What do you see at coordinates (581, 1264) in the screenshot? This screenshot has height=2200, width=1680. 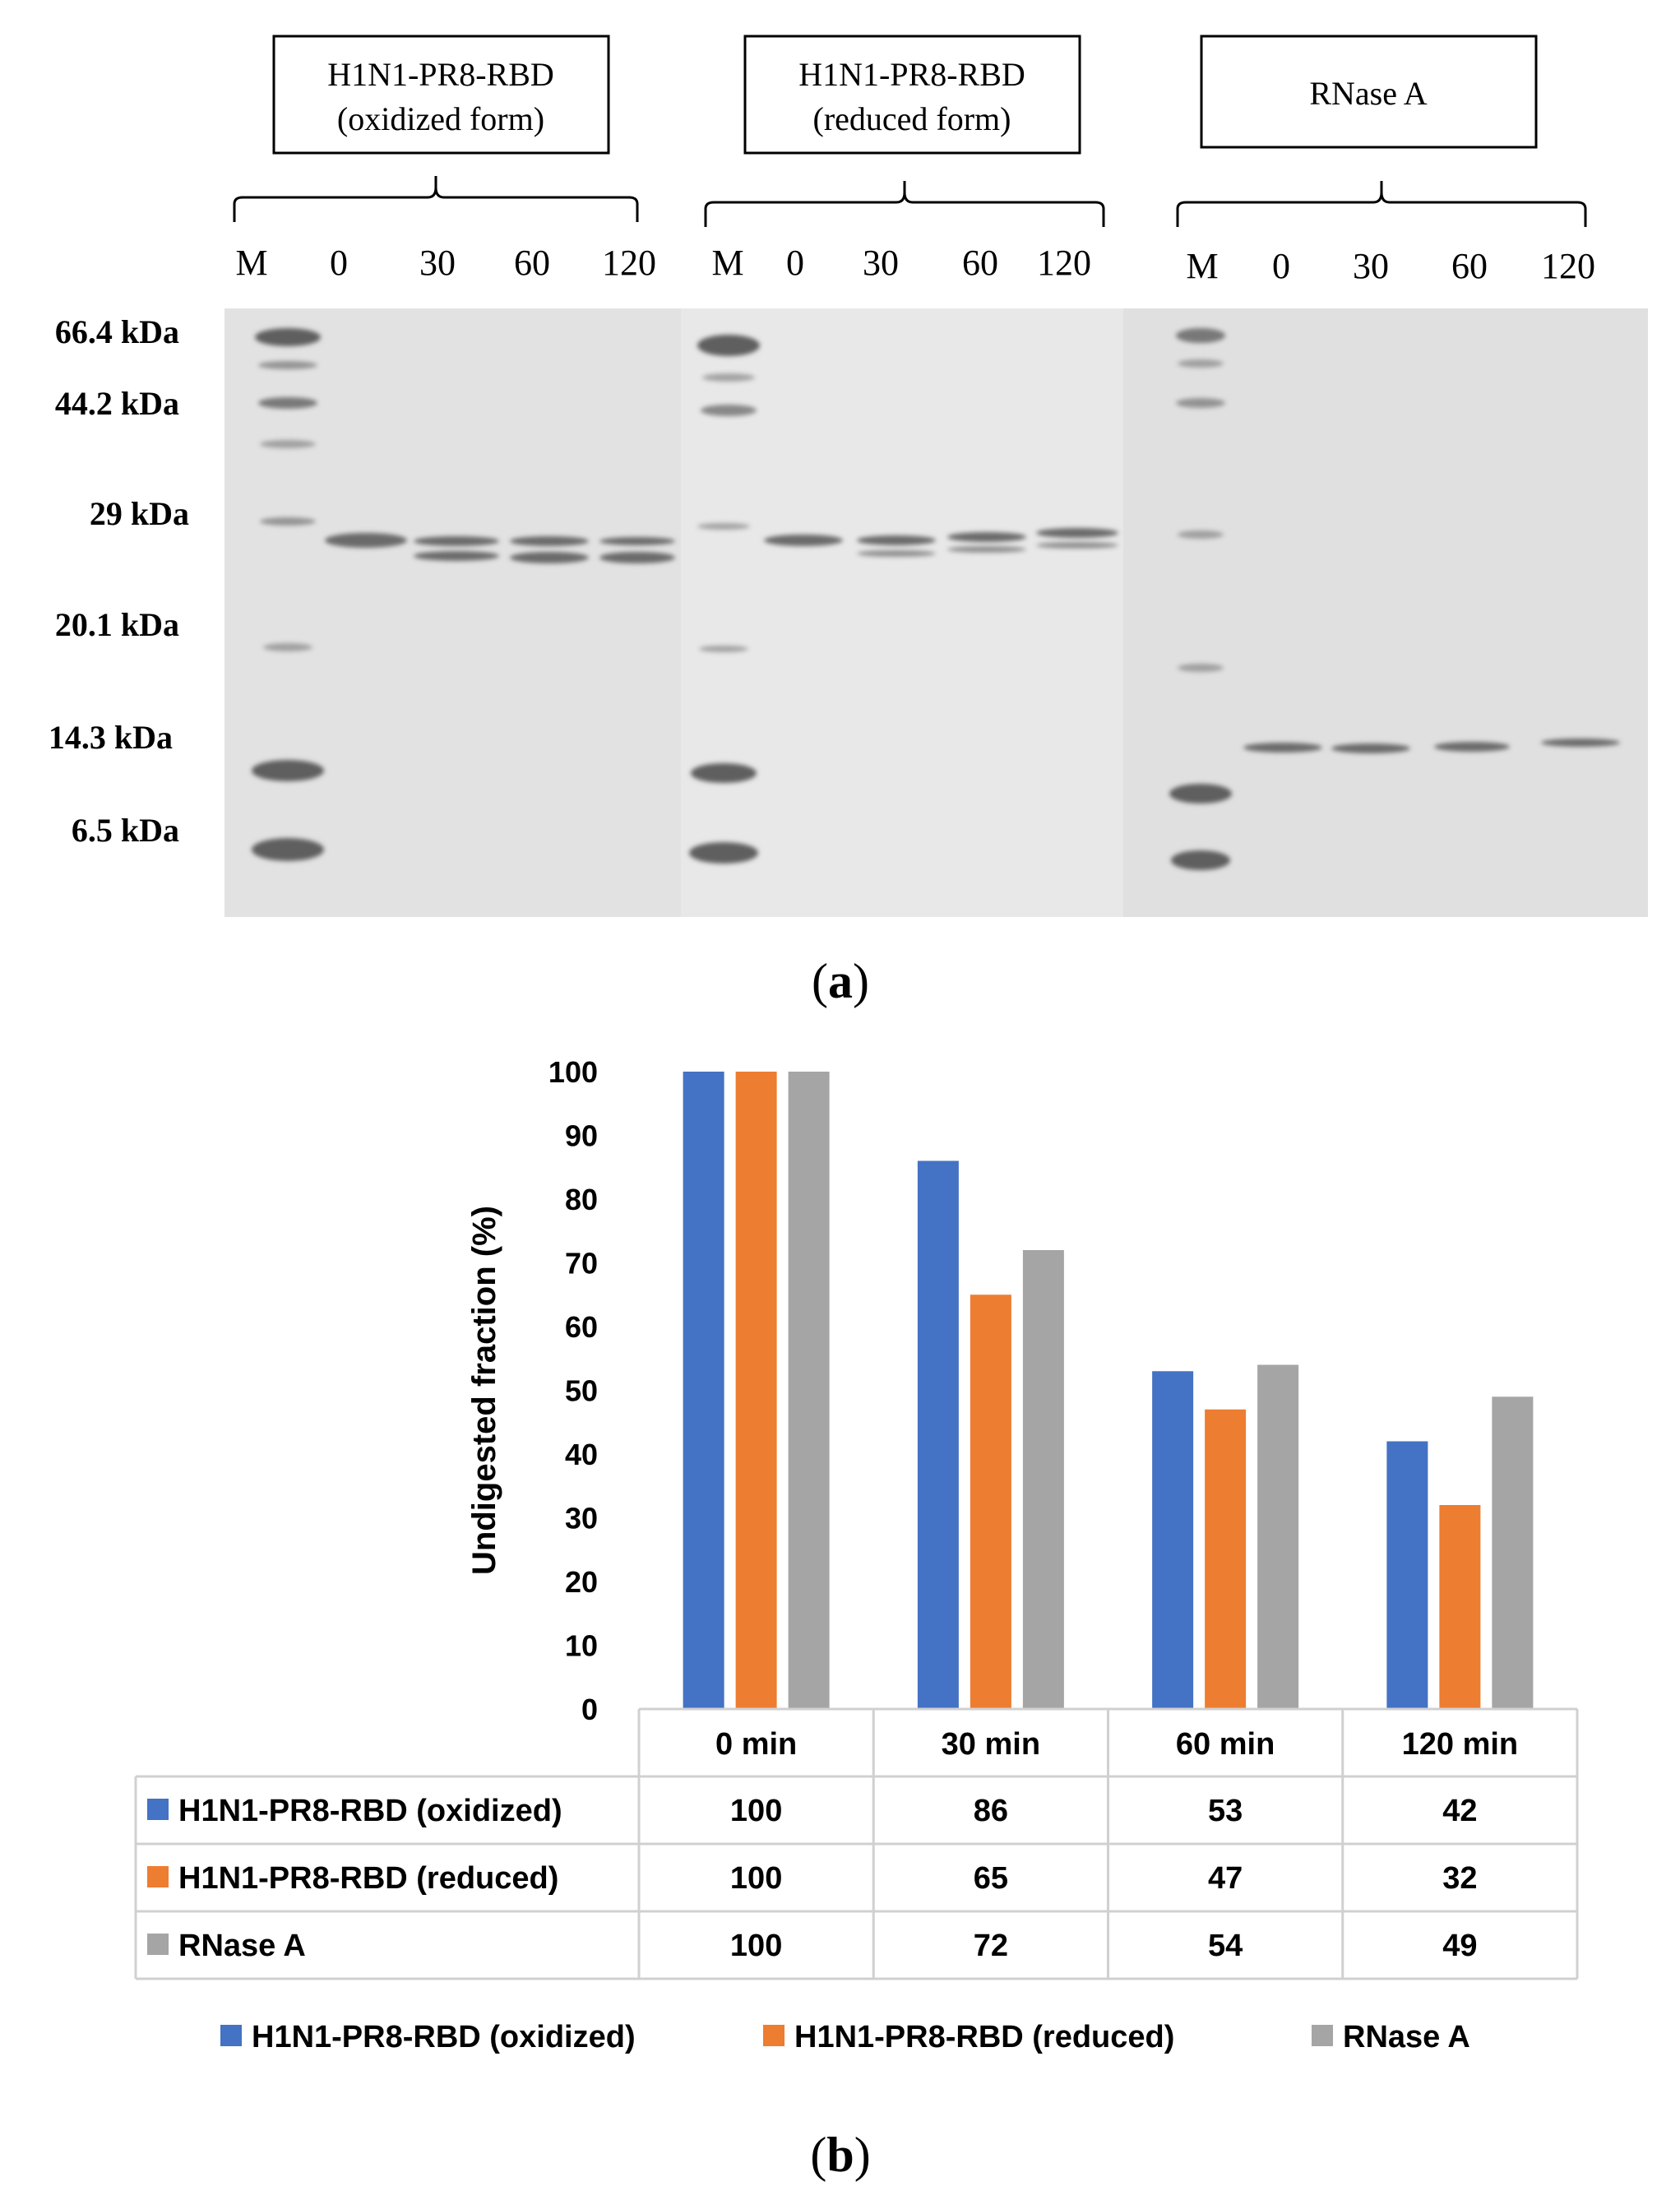 I see `y-tick-label: 70` at bounding box center [581, 1264].